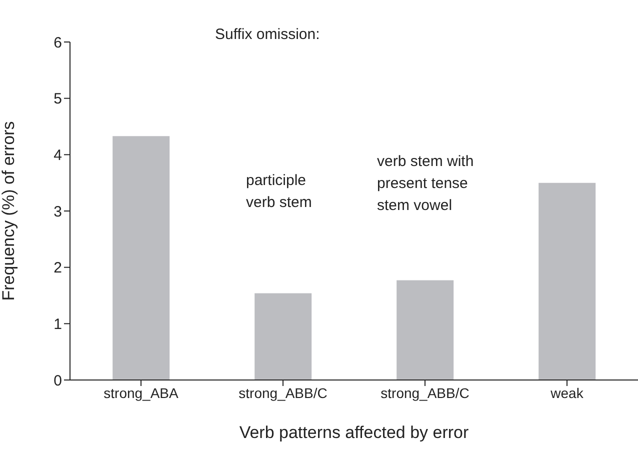 This screenshot has height=460, width=638. Describe the element at coordinates (58, 381) in the screenshot. I see `y-tick-label: 0` at that location.